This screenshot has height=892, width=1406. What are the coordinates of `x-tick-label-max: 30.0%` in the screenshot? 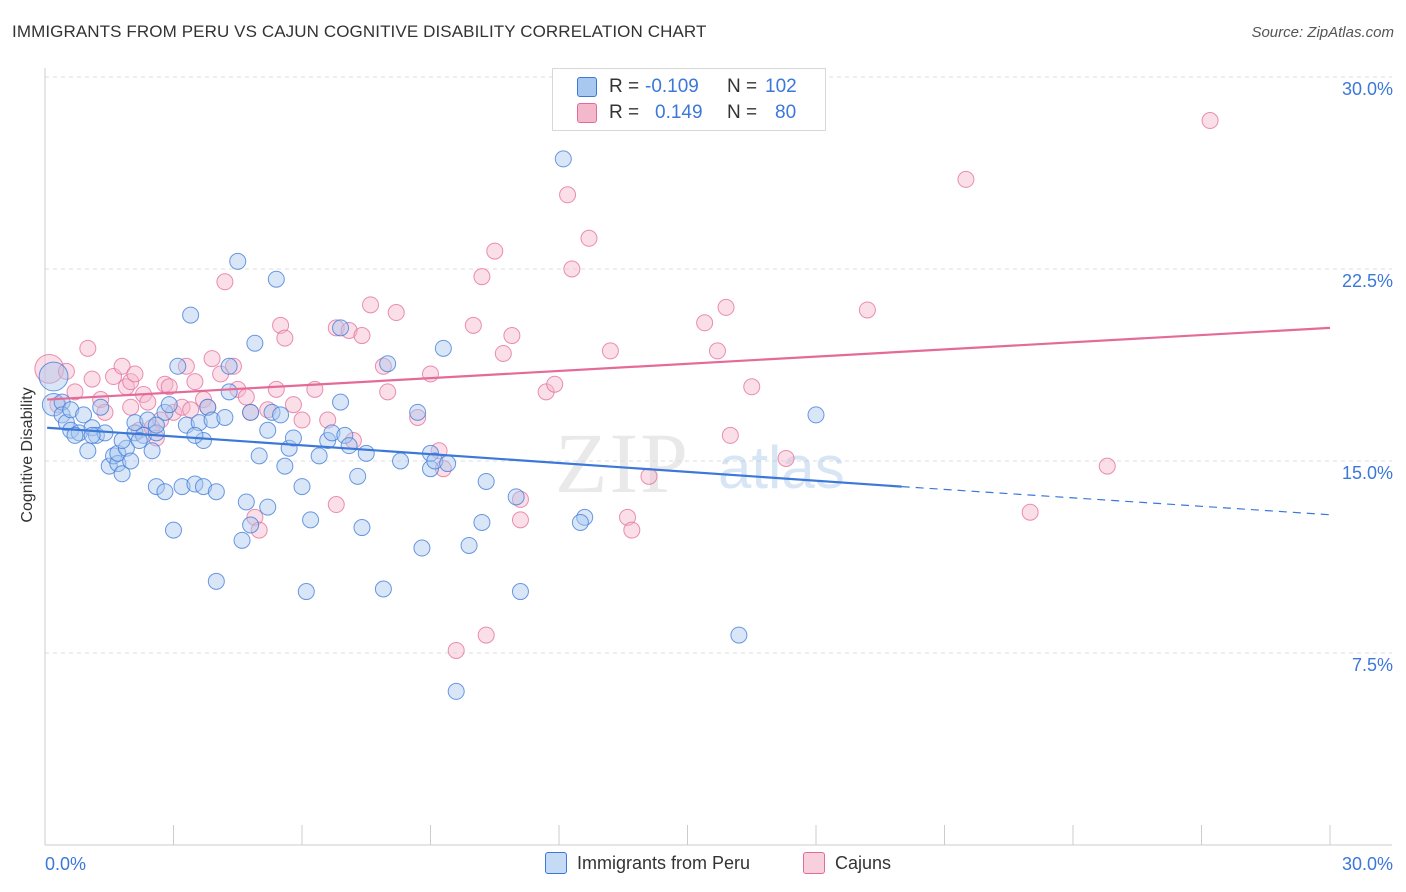 It's located at (1367, 864).